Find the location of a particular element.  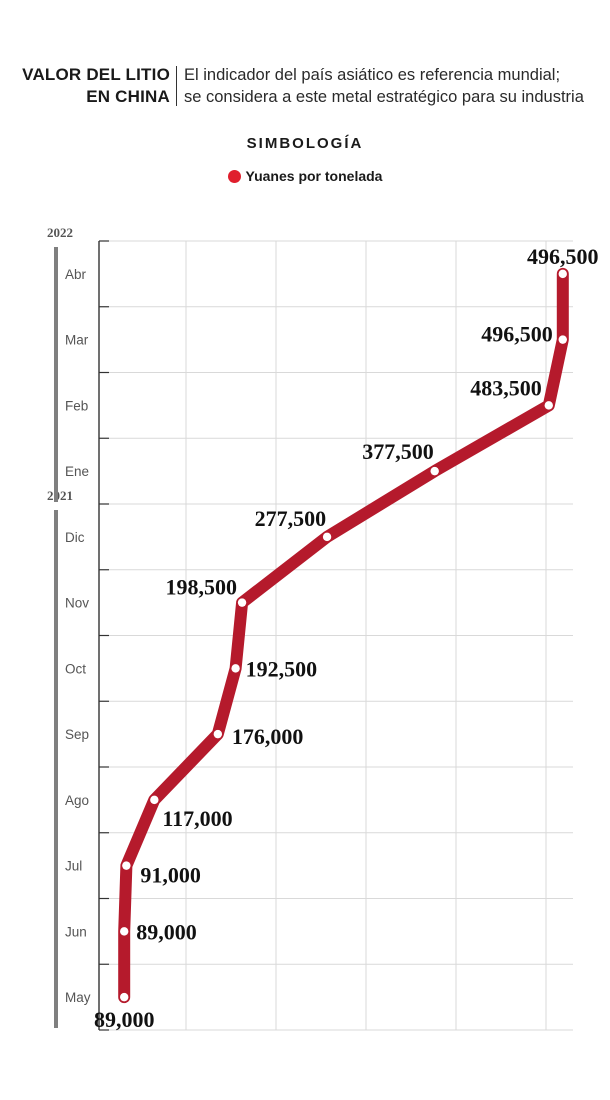

month-label-oct: Oct is located at coordinates (75, 668).